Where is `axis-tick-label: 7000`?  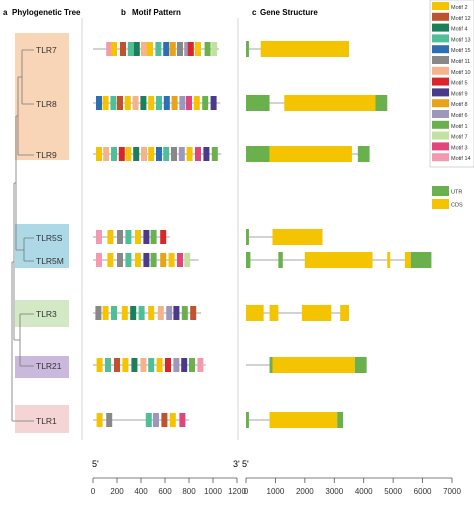 axis-tick-label: 7000 is located at coordinates (452, 491).